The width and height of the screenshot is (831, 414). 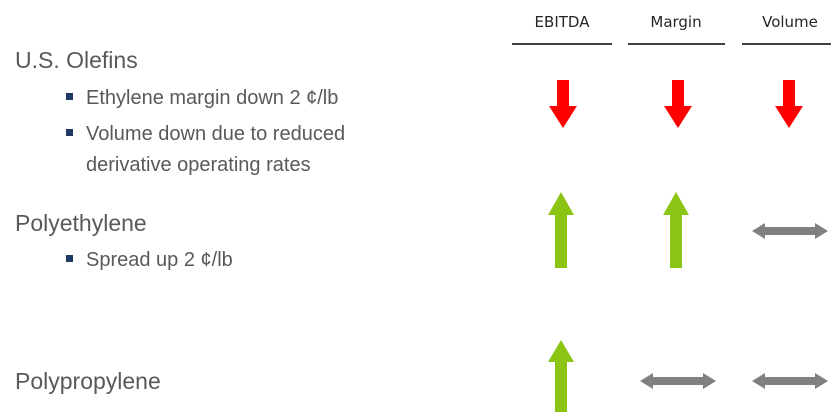 I want to click on bullet-text: Ethylene margin down 2 ¢/lb, so click(x=212, y=98).